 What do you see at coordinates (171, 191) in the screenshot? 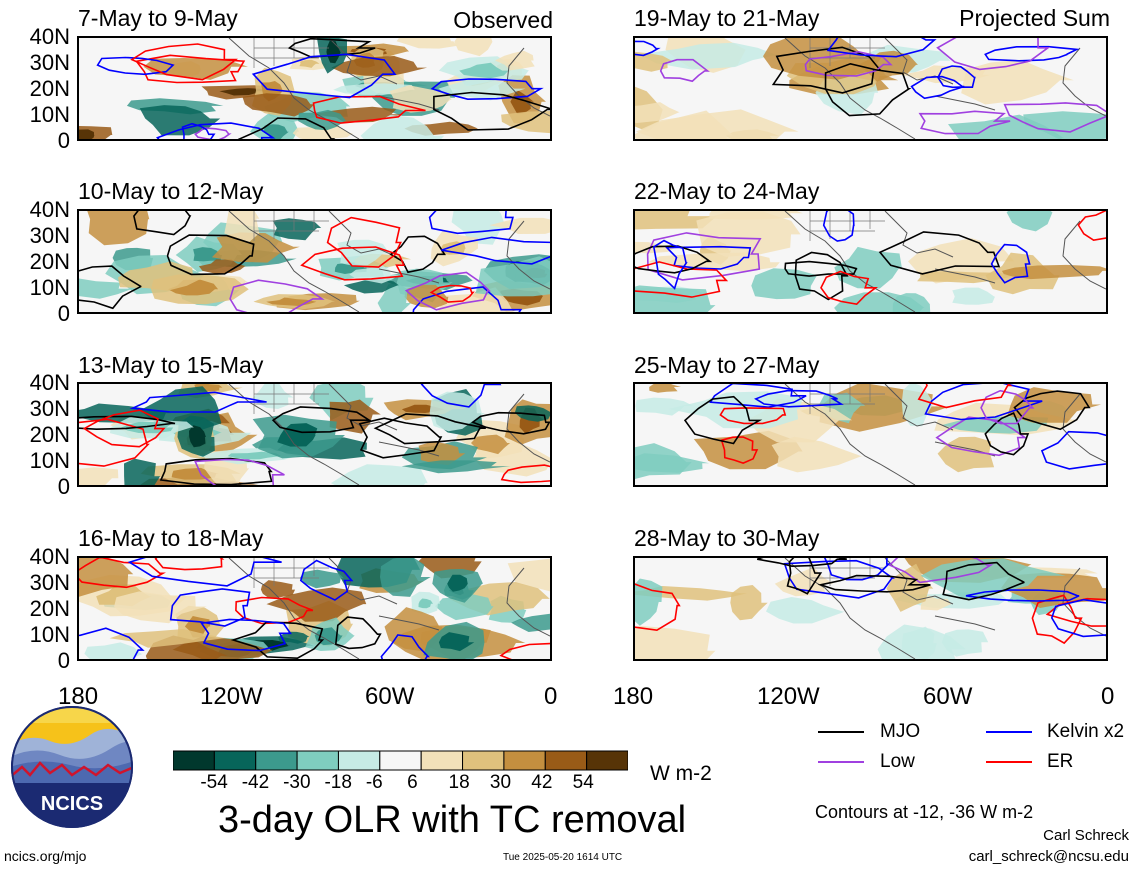
I see `panel-title-2: 10-May to 12-May` at bounding box center [171, 191].